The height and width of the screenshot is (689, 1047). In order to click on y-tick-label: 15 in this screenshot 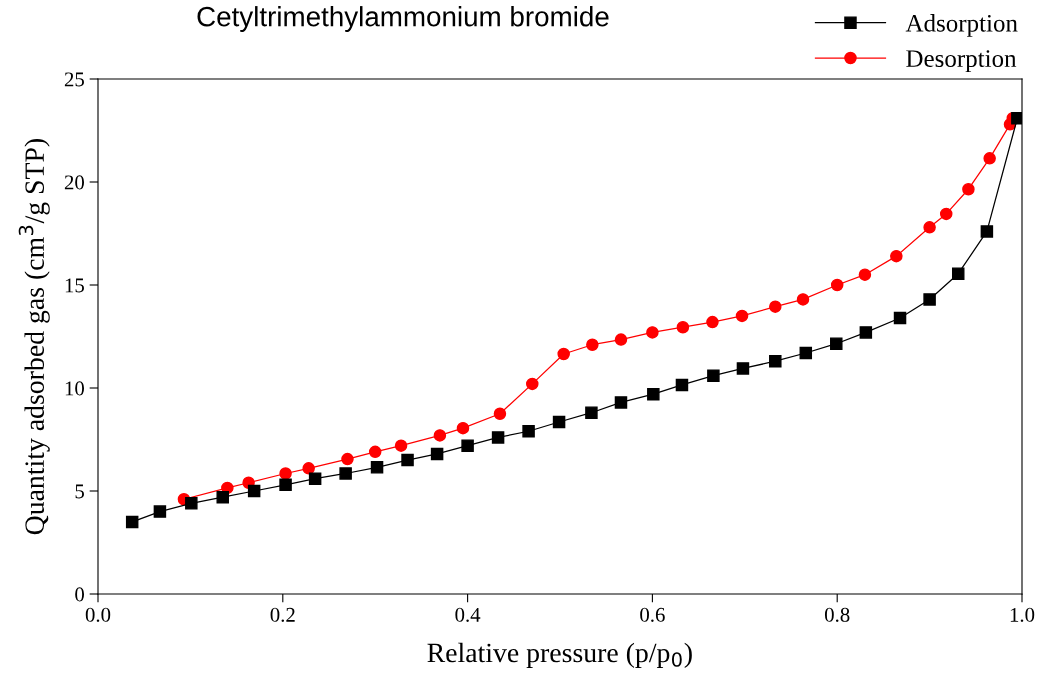, I will do `click(74, 285)`.